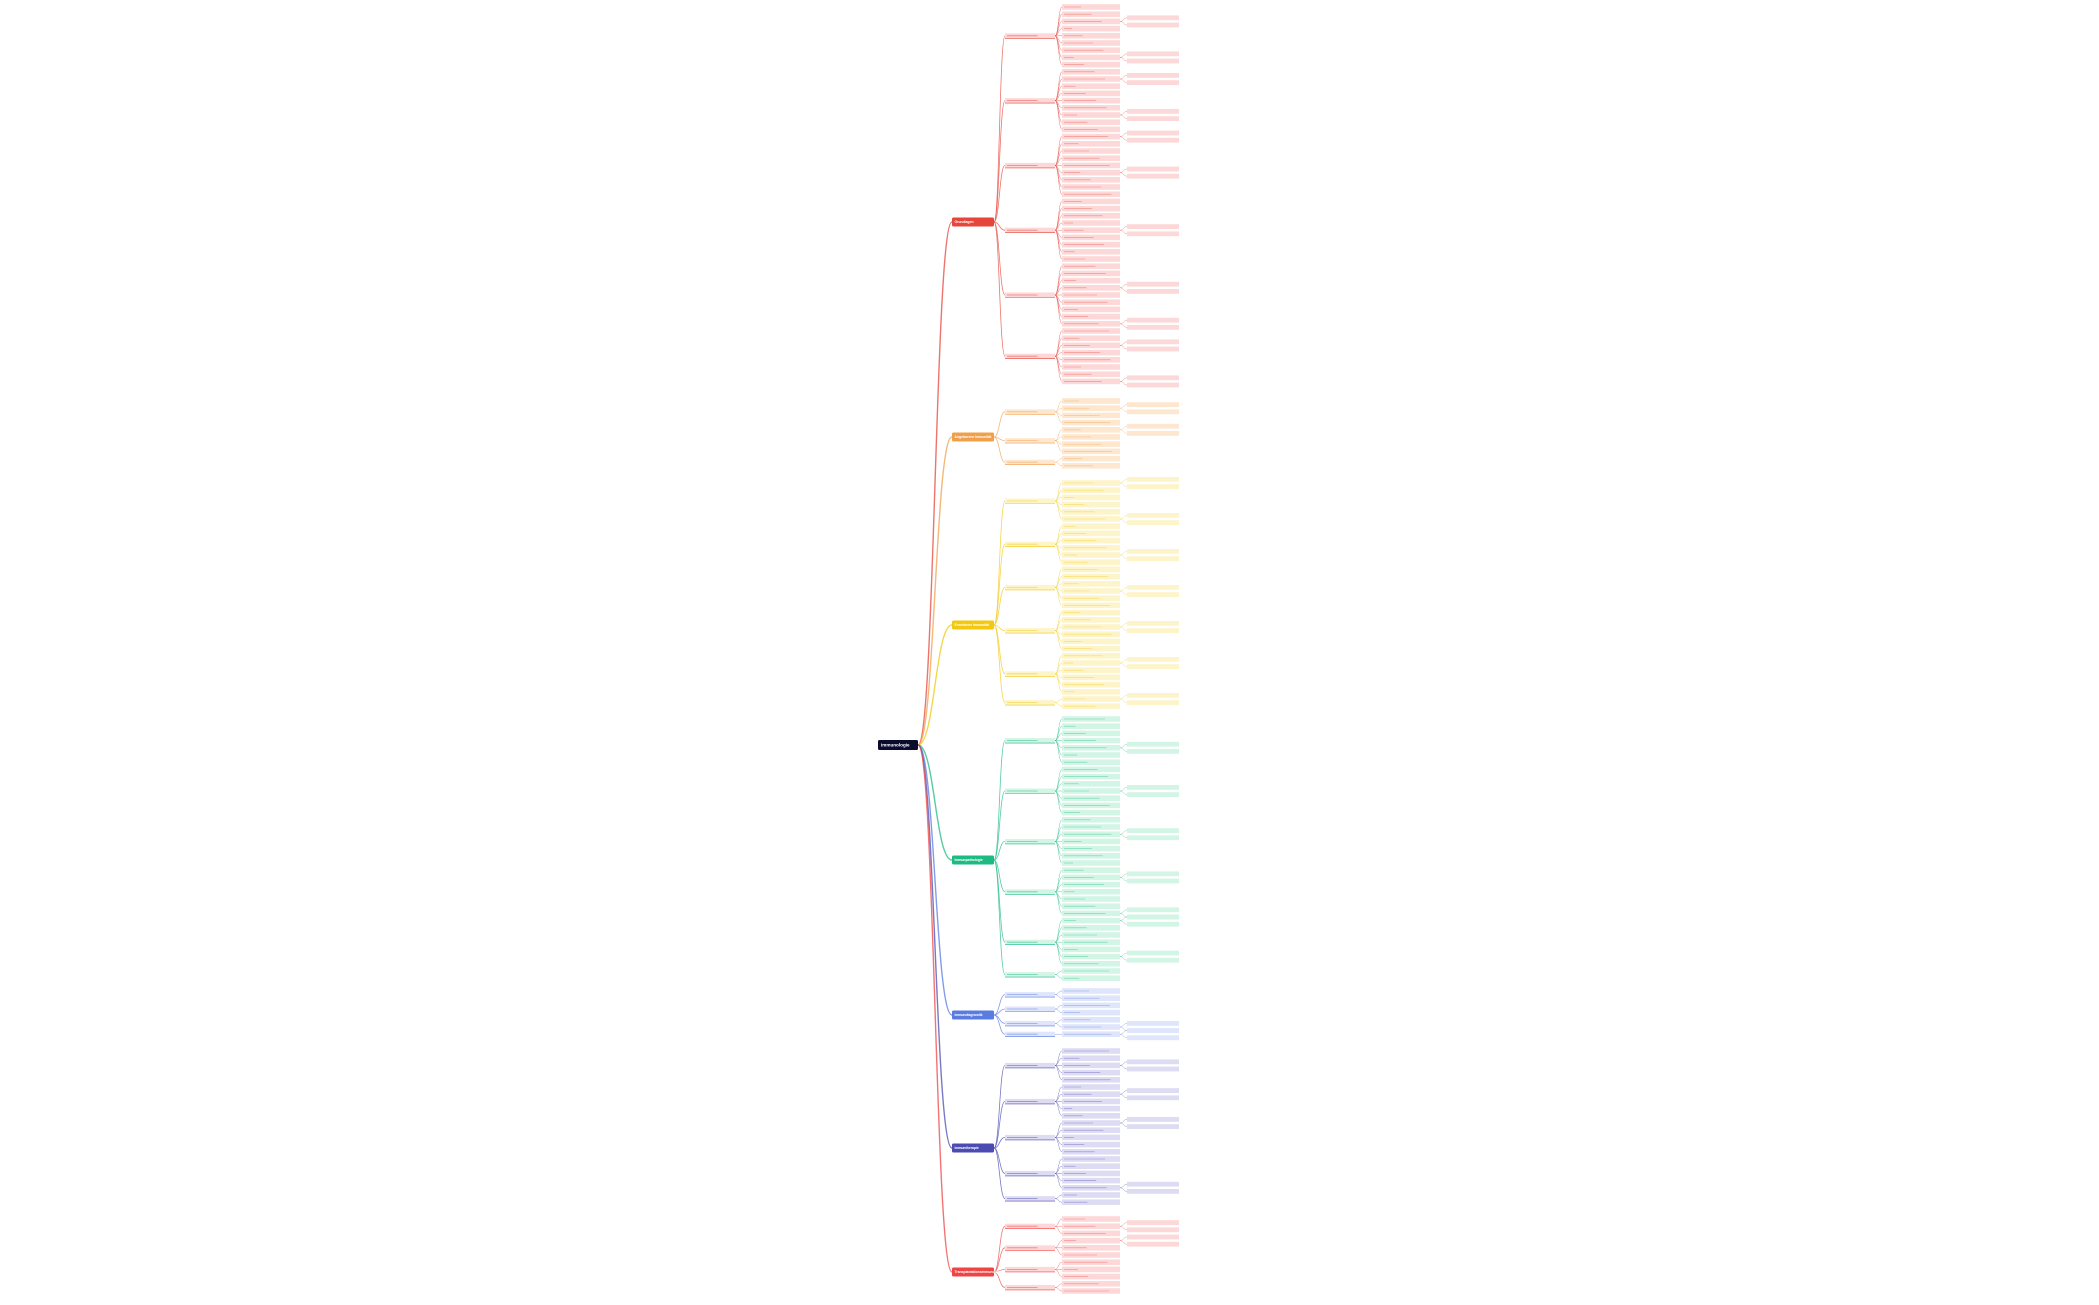  What do you see at coordinates (898, 745) in the screenshot?
I see `root-node` at bounding box center [898, 745].